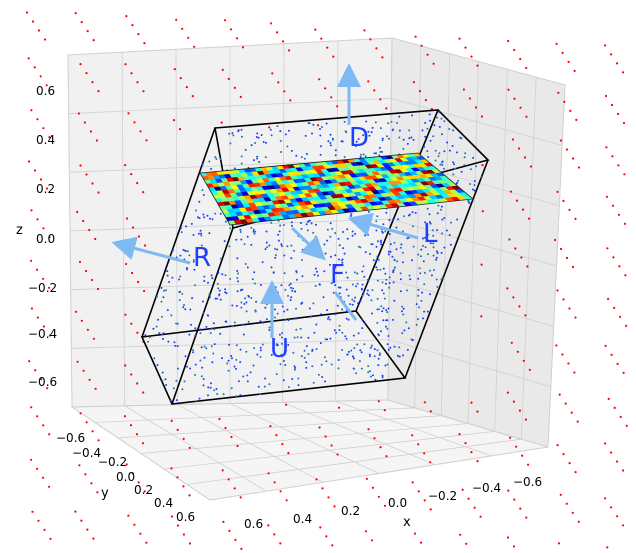 Image resolution: width=636 pixels, height=553 pixels. What do you see at coordinates (308, 243) in the screenshot?
I see `arrow-f` at bounding box center [308, 243].